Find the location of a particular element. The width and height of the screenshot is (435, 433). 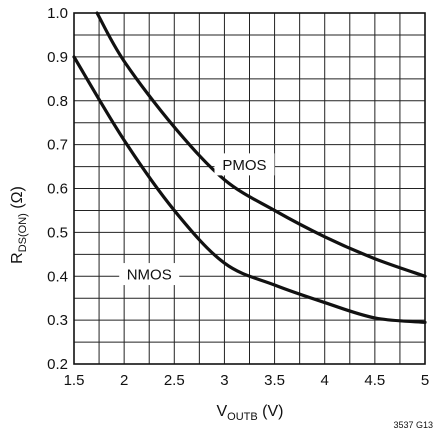

x-tick-label: 3.5 is located at coordinates (274, 380).